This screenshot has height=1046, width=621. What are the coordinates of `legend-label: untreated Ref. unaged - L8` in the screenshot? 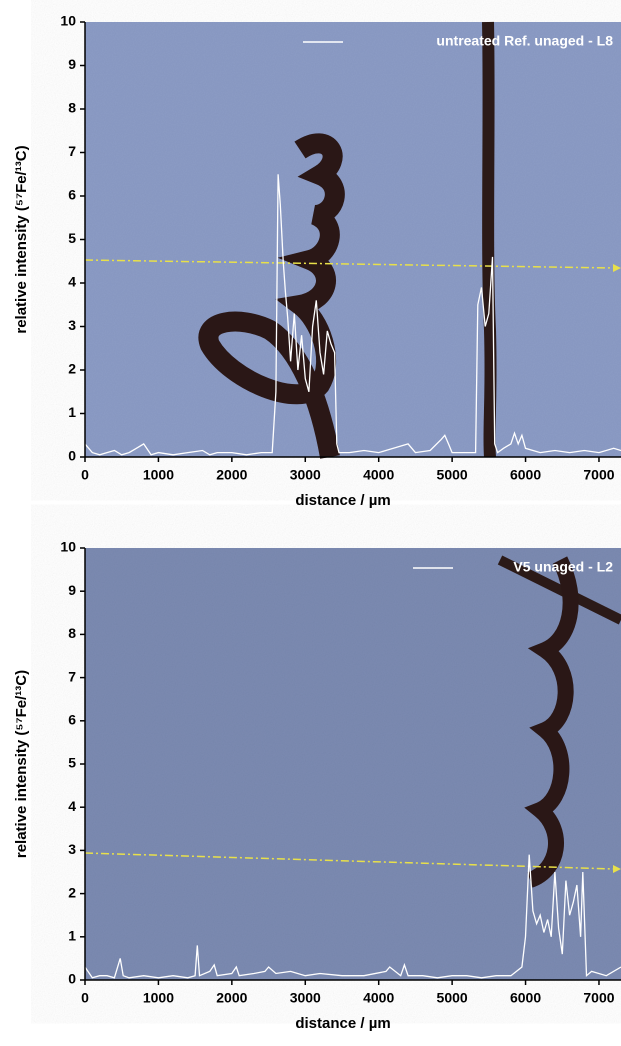 It's located at (524, 41).